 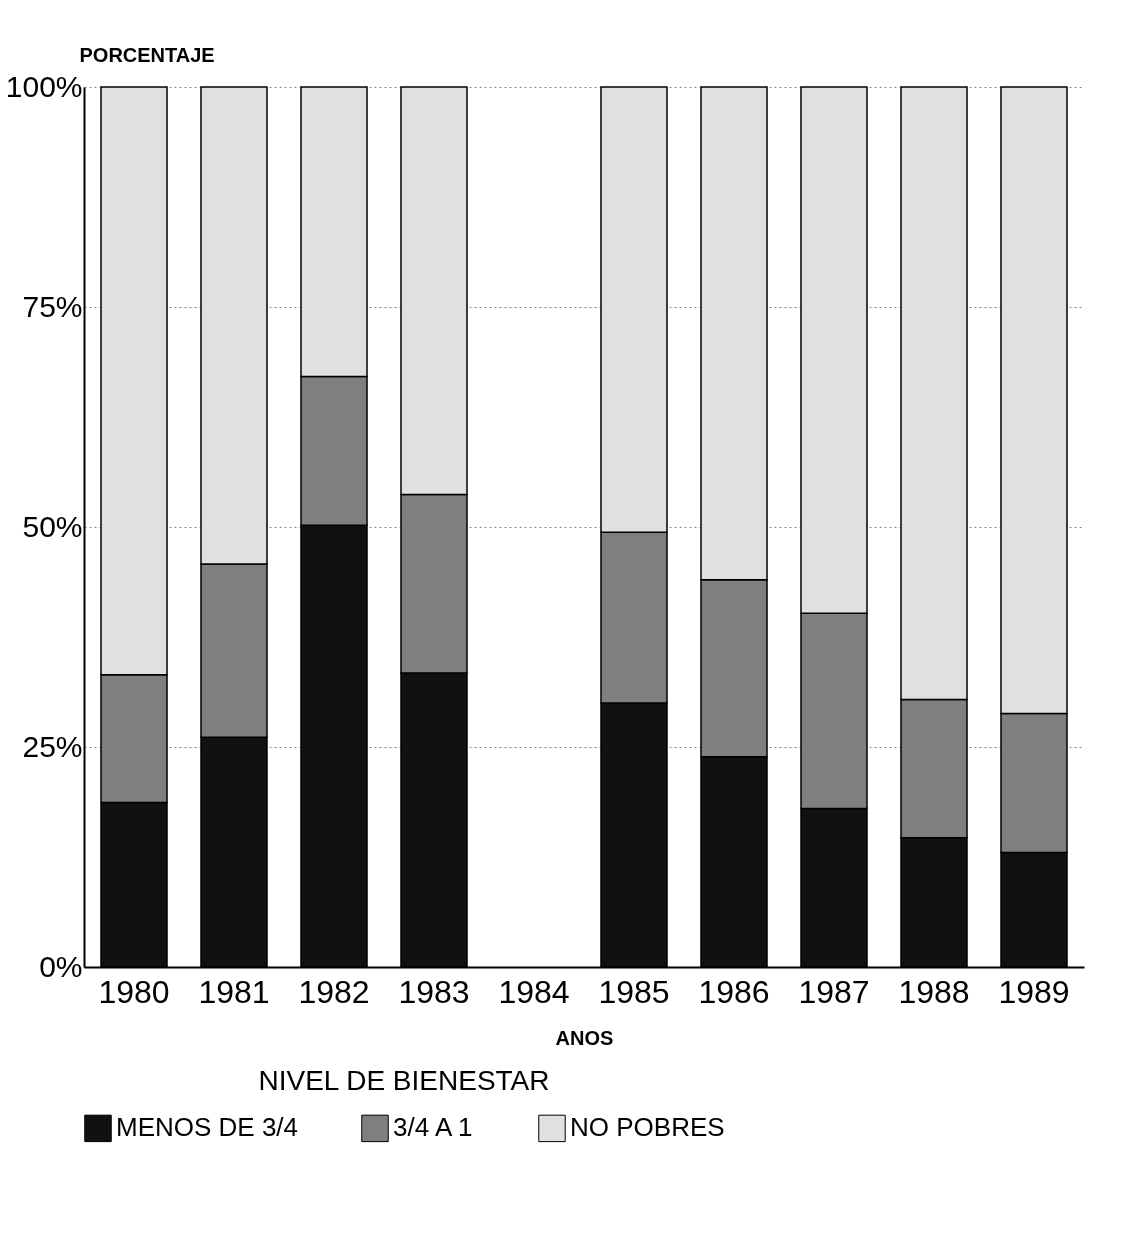 I want to click on legend-label: 3/4 A 1, so click(x=433, y=1127).